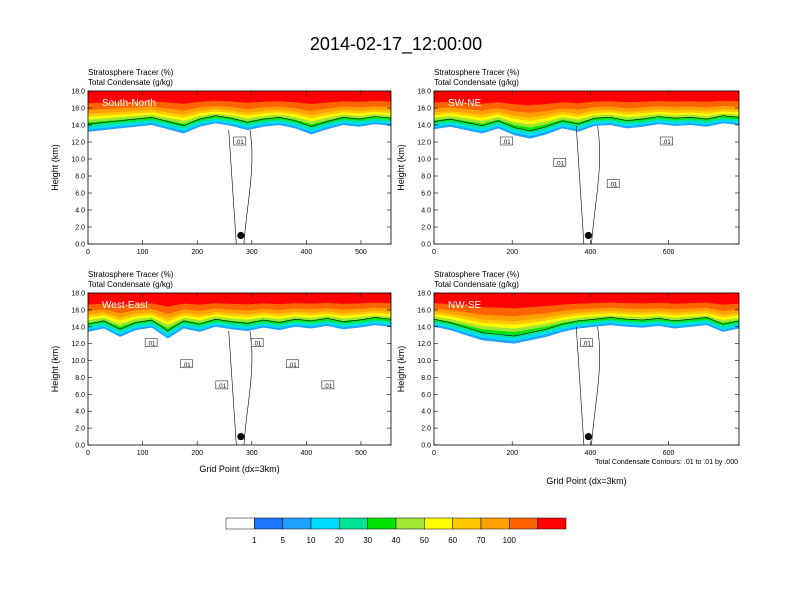 This screenshot has width=792, height=612. I want to click on colorbar-label: 100, so click(510, 540).